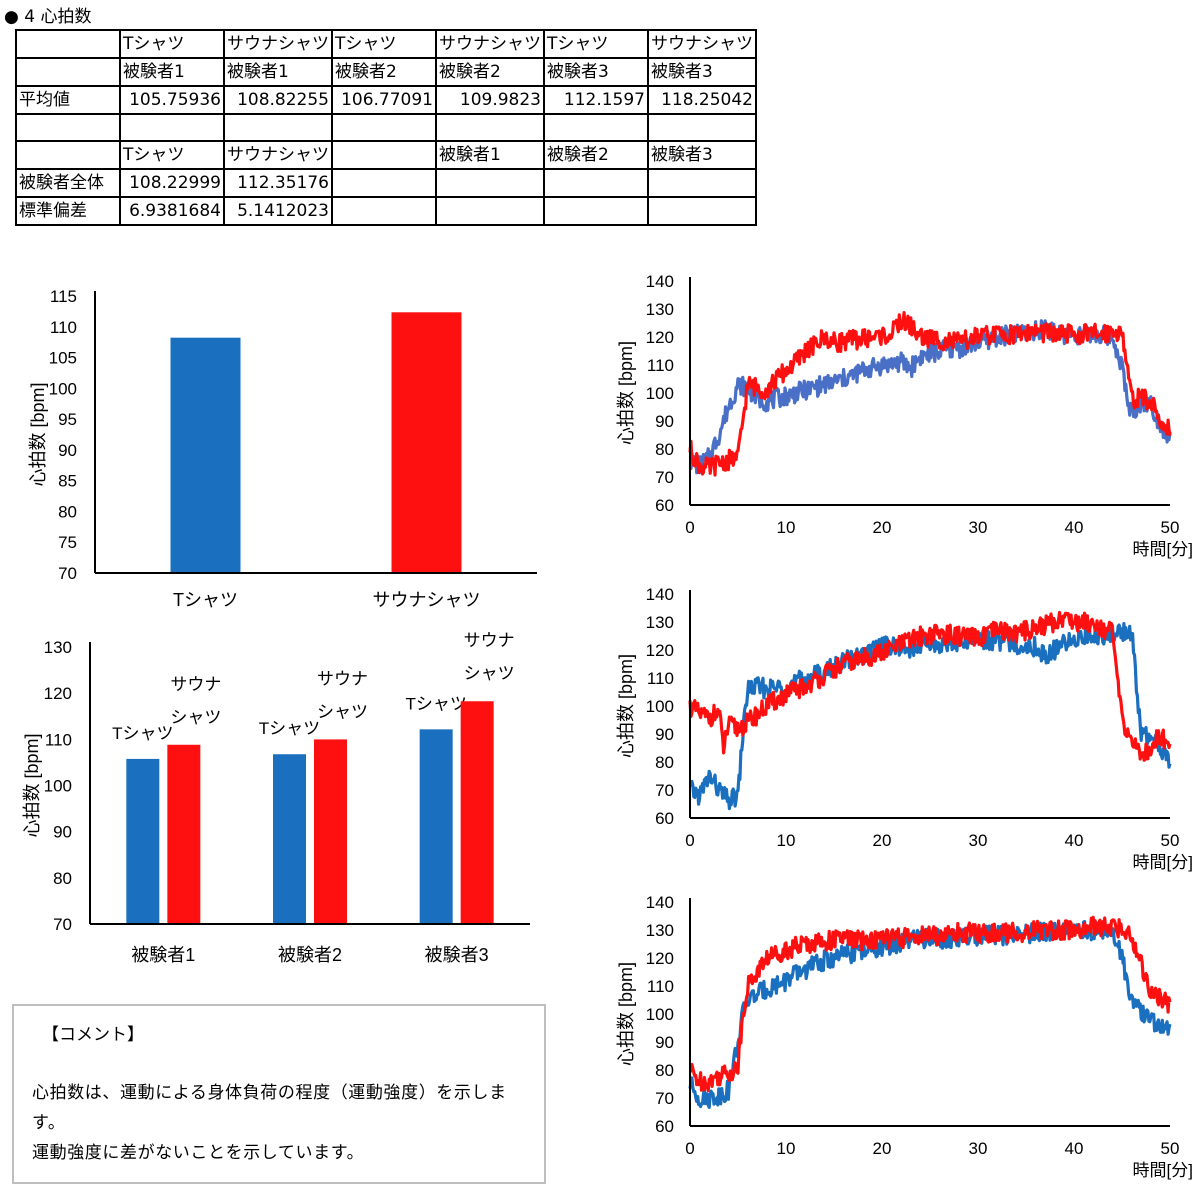 The height and width of the screenshot is (1193, 1200). Describe the element at coordinates (490, 100) in the screenshot. I see `table-cell: 109.9823` at that location.